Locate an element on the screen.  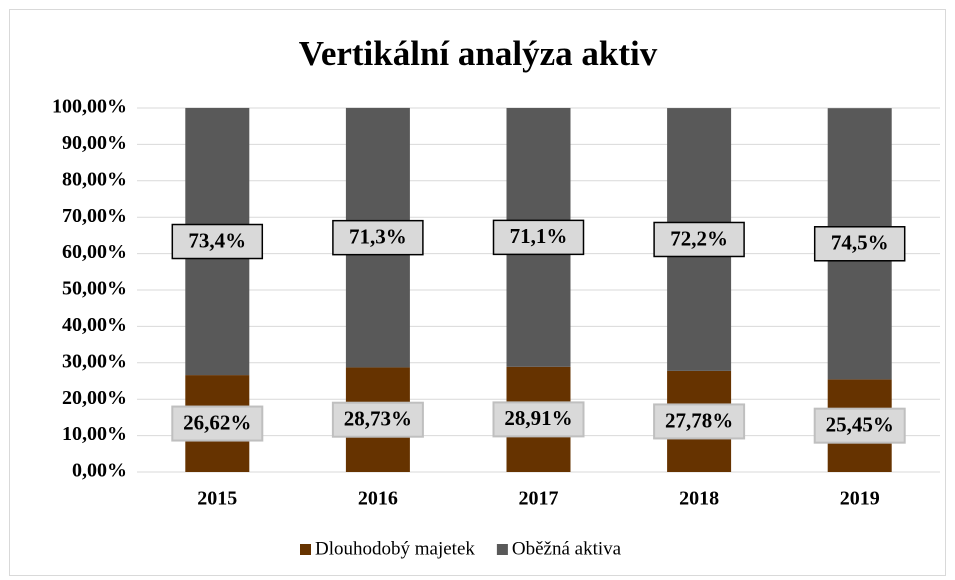
data-label: 27,78% is located at coordinates (699, 420).